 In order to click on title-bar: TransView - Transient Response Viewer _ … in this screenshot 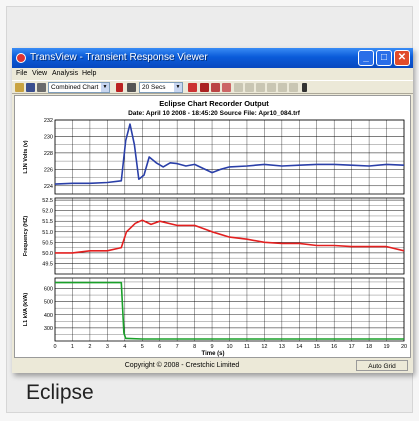, I will do `click(212, 58)`.